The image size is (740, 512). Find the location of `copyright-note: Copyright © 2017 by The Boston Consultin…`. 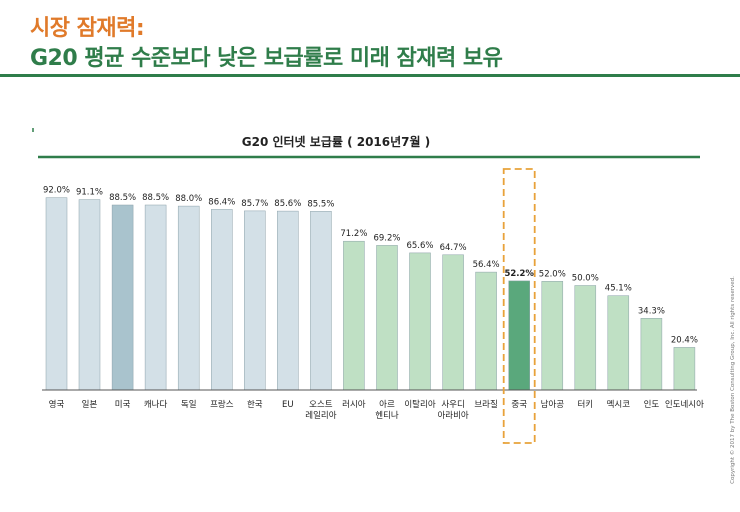

copyright-note: Copyright © 2017 by The Boston Consultin… is located at coordinates (733, 380).